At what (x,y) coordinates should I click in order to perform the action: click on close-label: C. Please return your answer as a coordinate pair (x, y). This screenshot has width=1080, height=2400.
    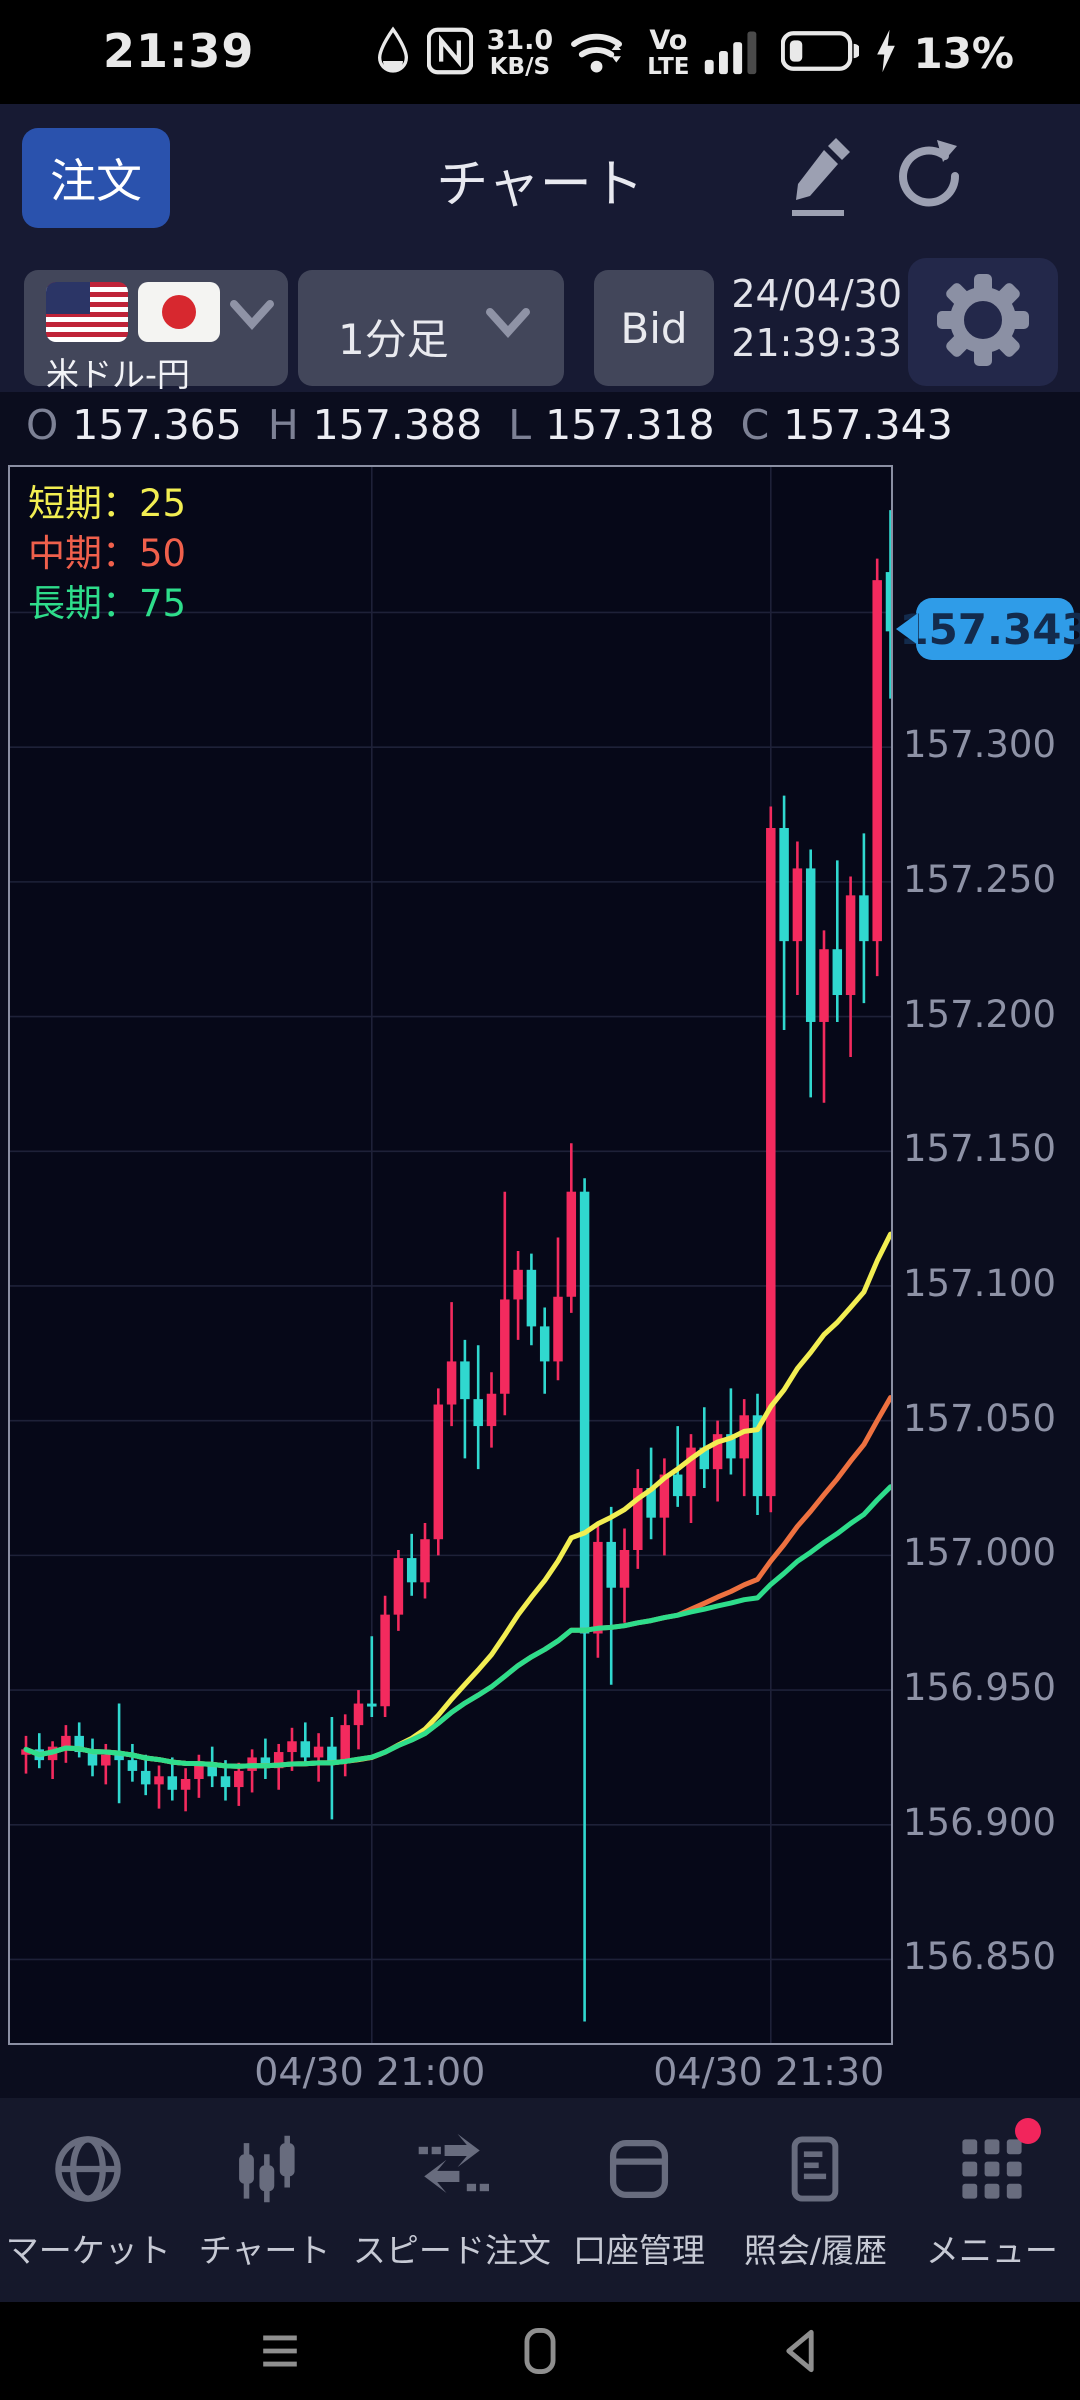
    Looking at the image, I should click on (755, 425).